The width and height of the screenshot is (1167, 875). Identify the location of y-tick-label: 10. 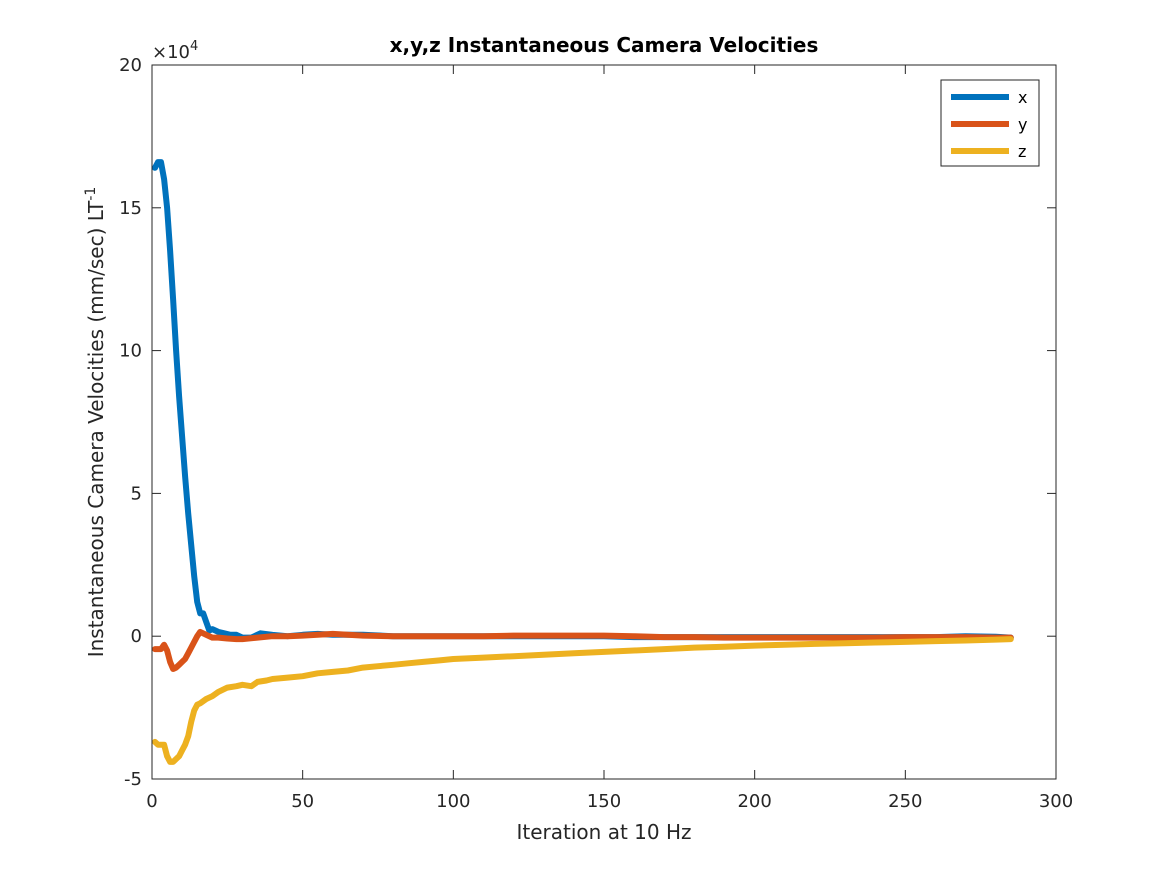
(130, 351).